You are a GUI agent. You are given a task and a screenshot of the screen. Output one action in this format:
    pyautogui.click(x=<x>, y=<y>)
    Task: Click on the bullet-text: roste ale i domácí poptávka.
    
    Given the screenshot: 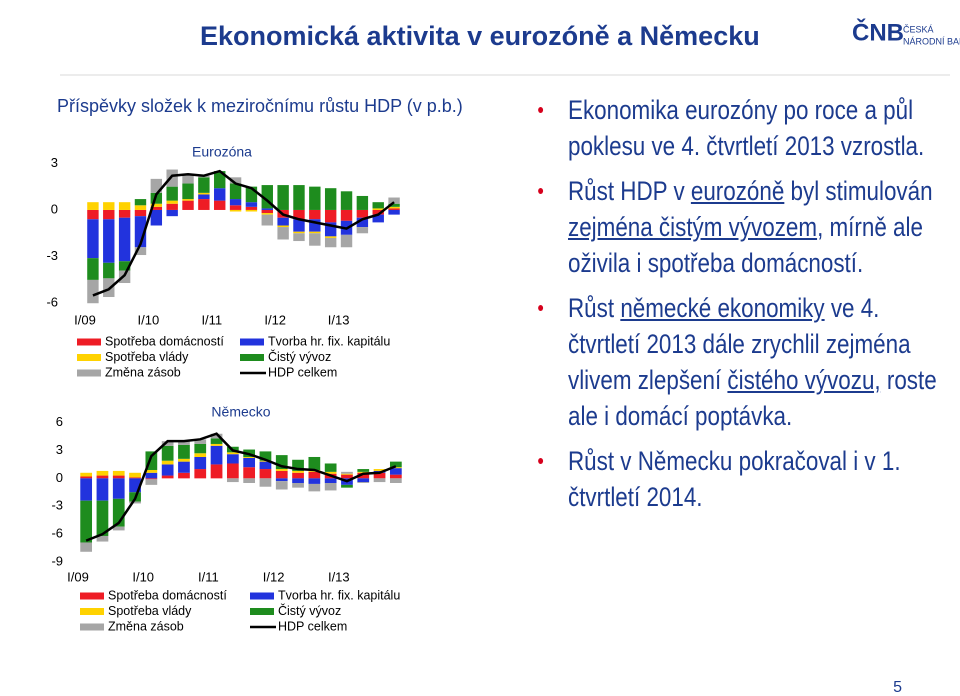 What is the action you would take?
    pyautogui.click(x=752, y=398)
    